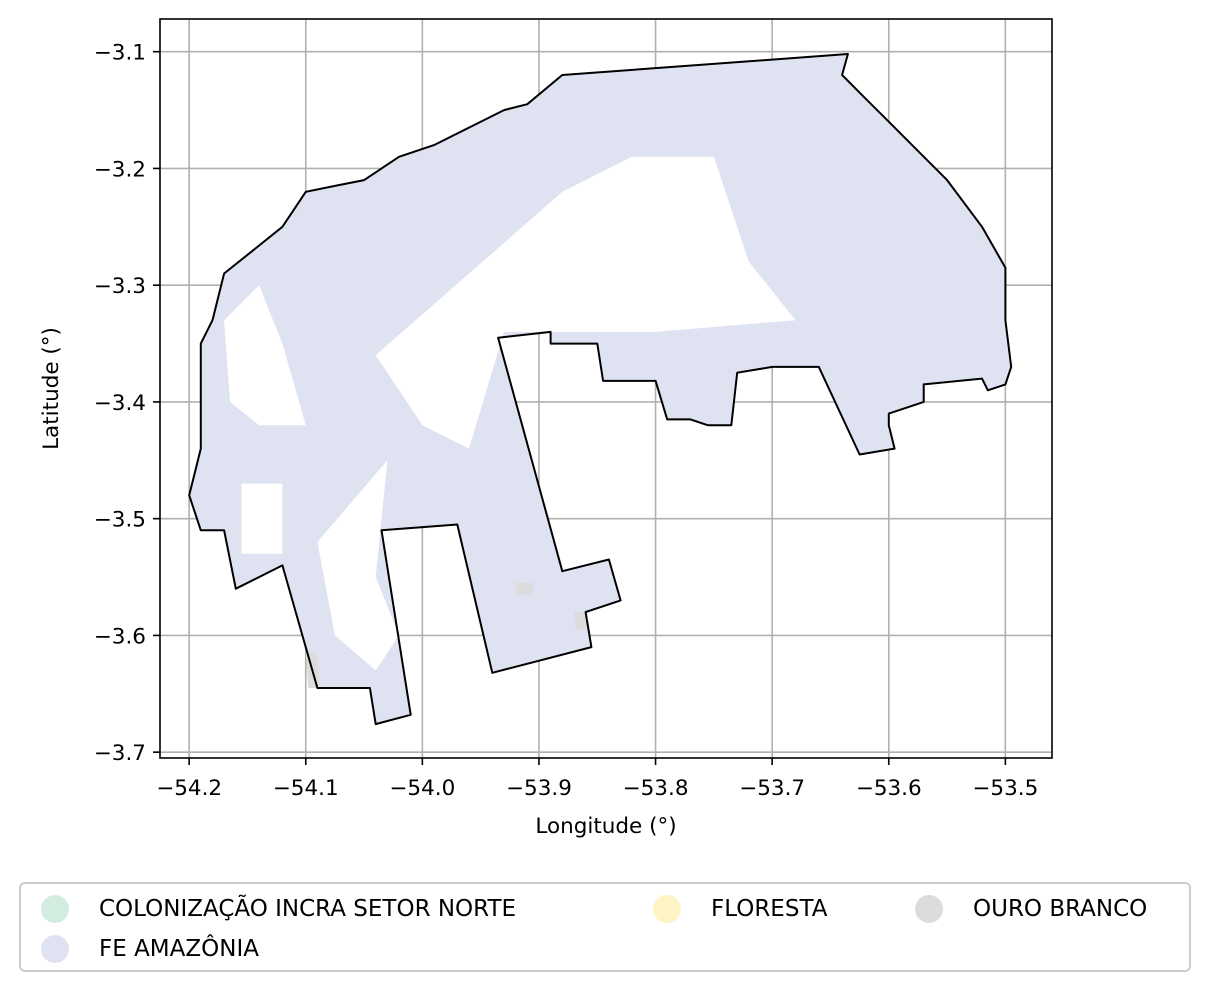 The image size is (1210, 993). I want to click on y-tick-label-5: −3.6, so click(120, 636).